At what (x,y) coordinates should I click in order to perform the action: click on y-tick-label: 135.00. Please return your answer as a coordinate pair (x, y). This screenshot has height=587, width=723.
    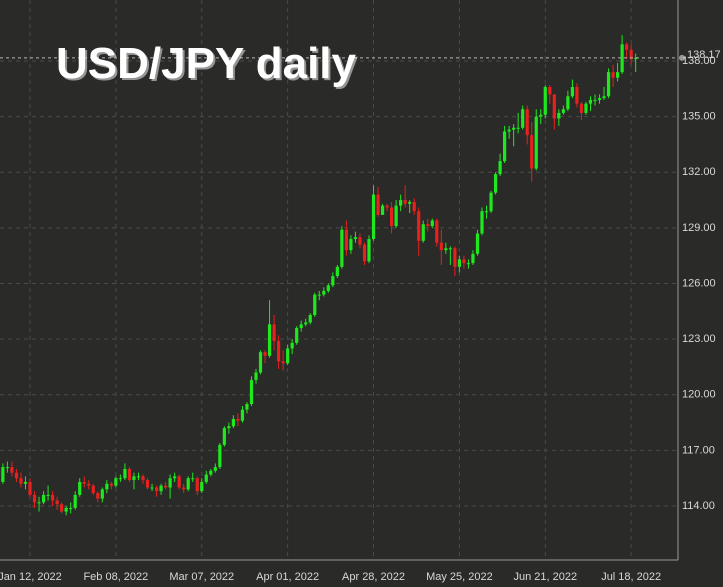
    Looking at the image, I should click on (699, 117).